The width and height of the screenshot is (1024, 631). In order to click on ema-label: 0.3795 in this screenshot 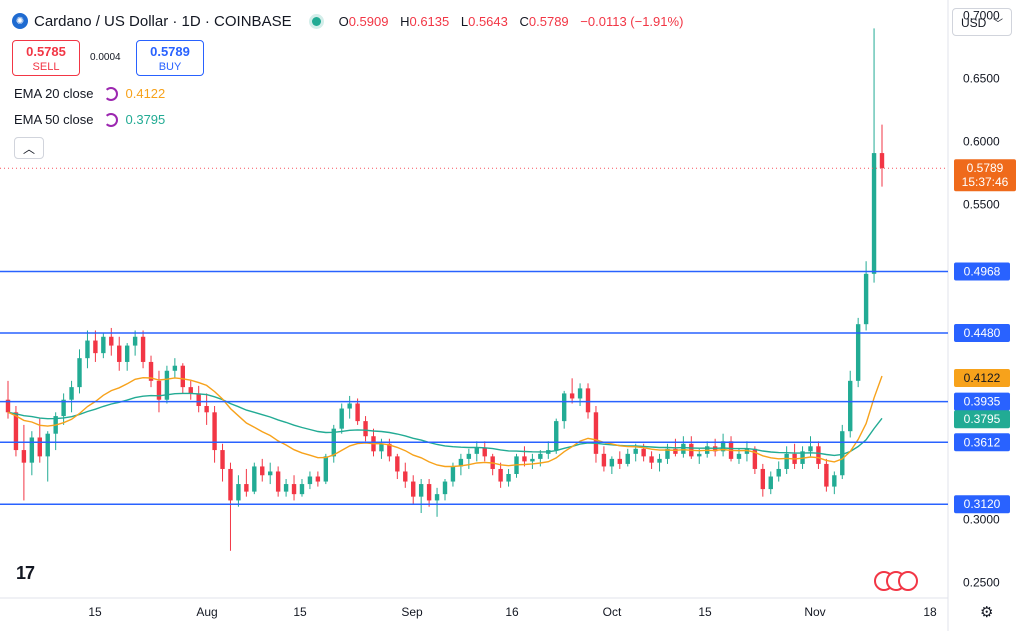, I will do `click(982, 419)`.